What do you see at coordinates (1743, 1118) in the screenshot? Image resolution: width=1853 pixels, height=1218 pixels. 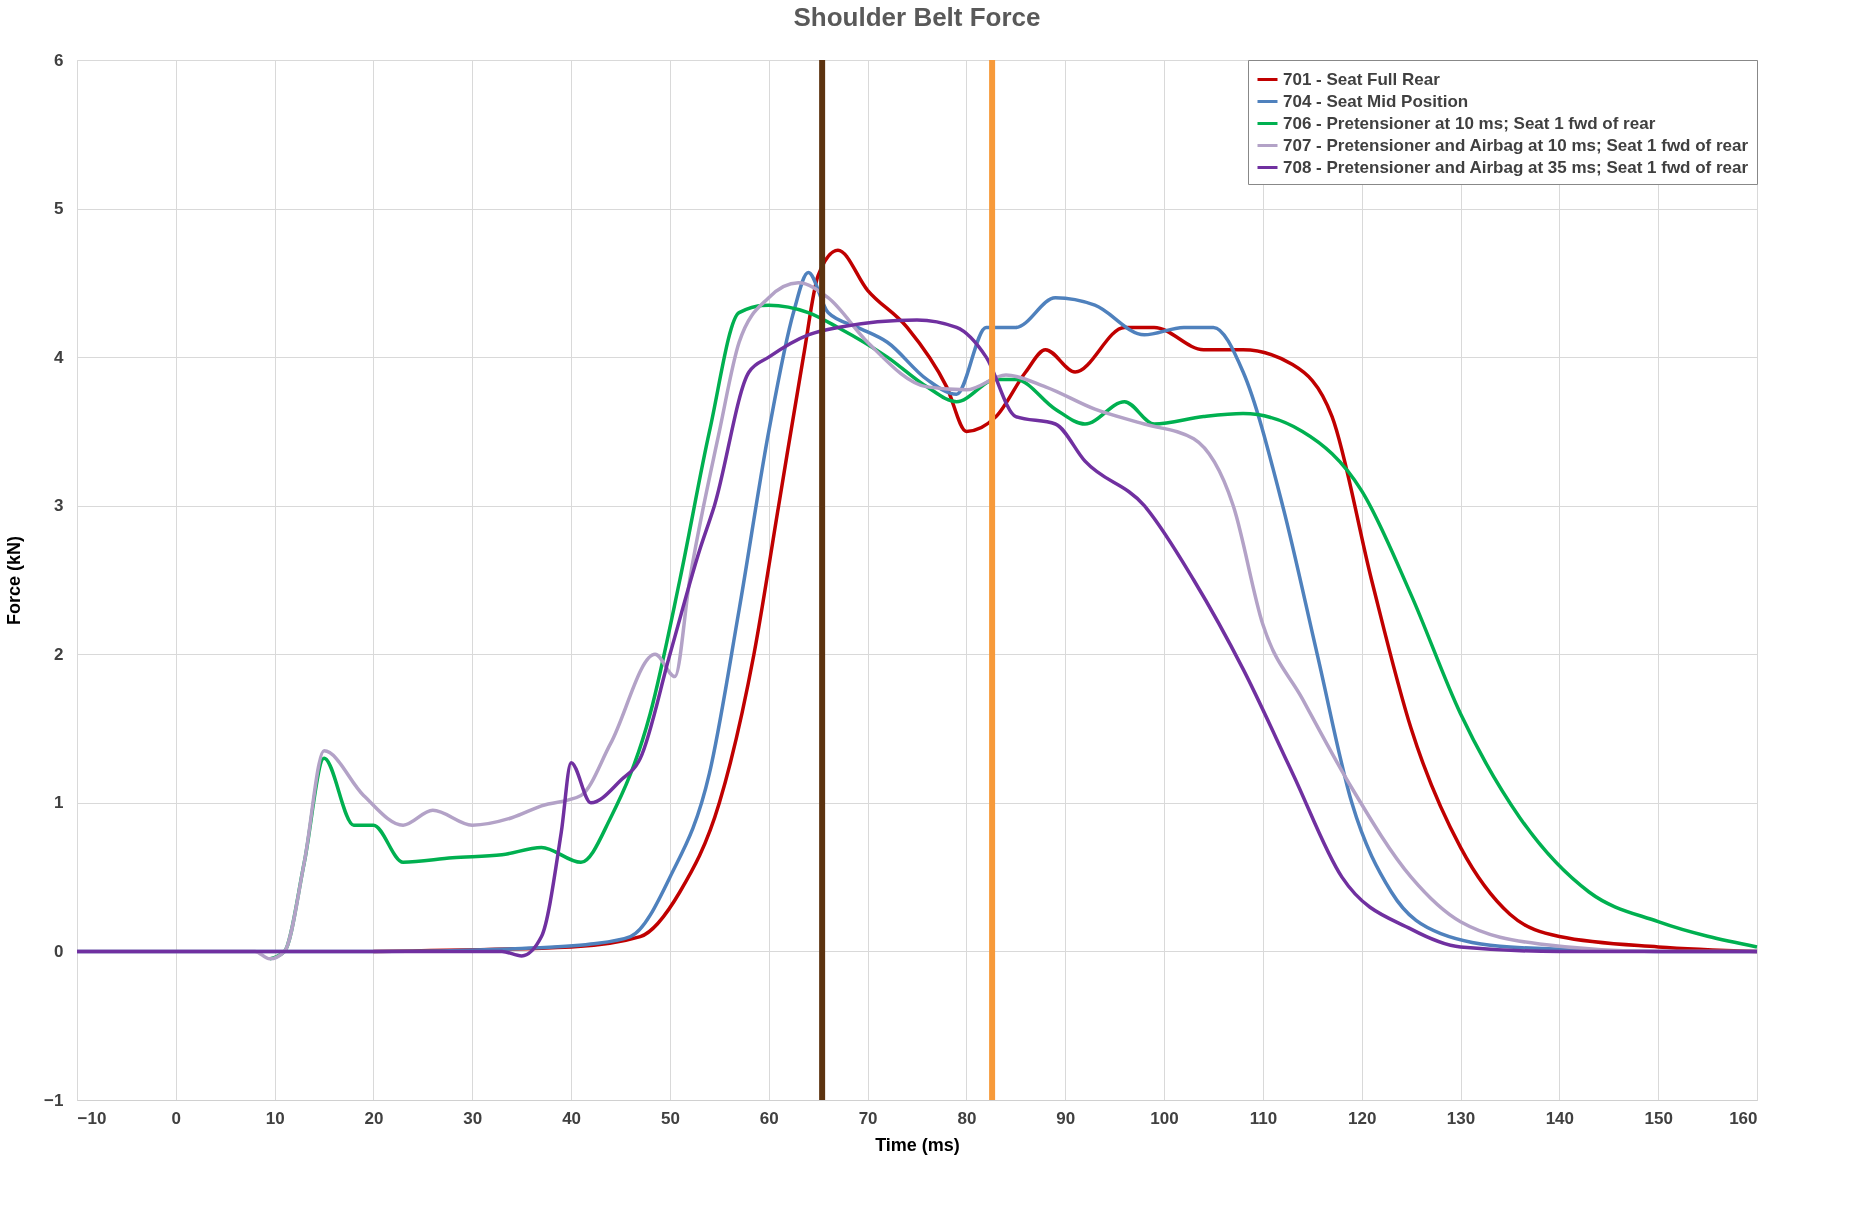 I see `x-tick-label: 160` at bounding box center [1743, 1118].